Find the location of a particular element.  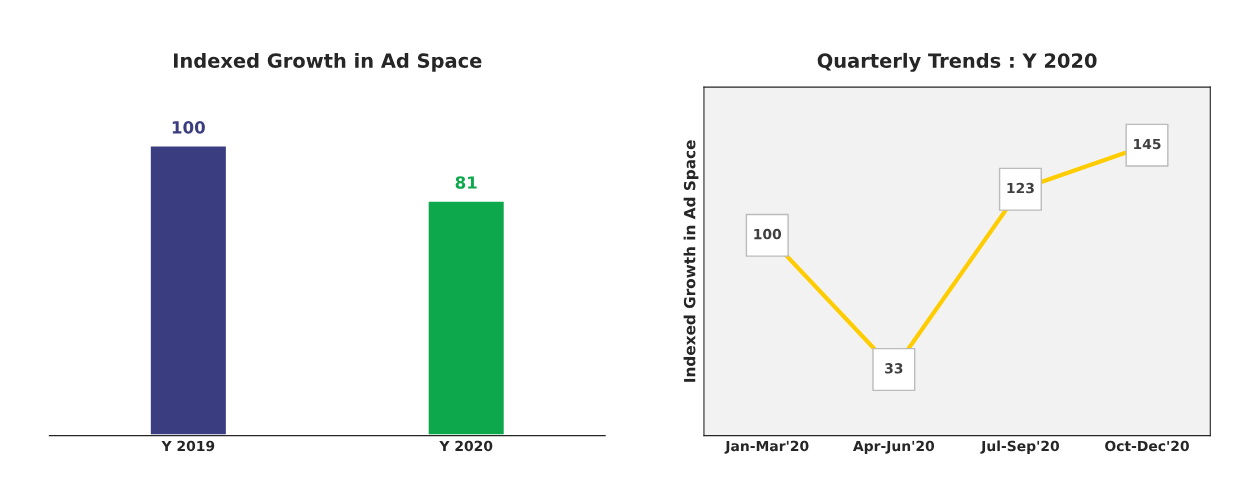

data-label: 123 is located at coordinates (1020, 188).